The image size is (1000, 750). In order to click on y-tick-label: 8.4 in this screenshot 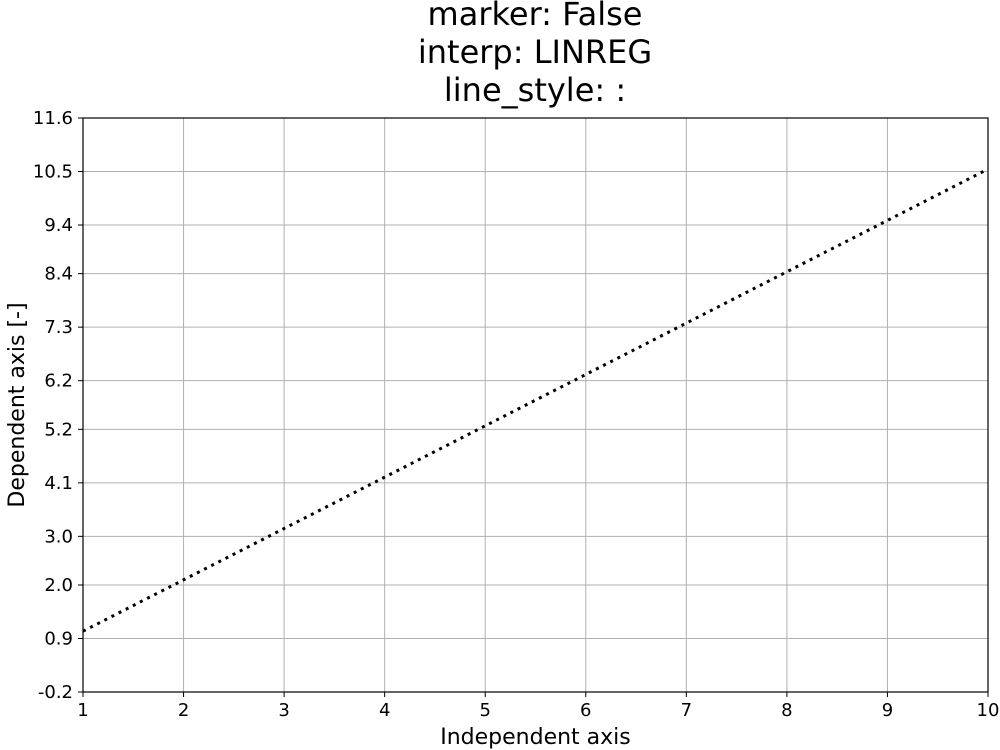, I will do `click(58, 274)`.